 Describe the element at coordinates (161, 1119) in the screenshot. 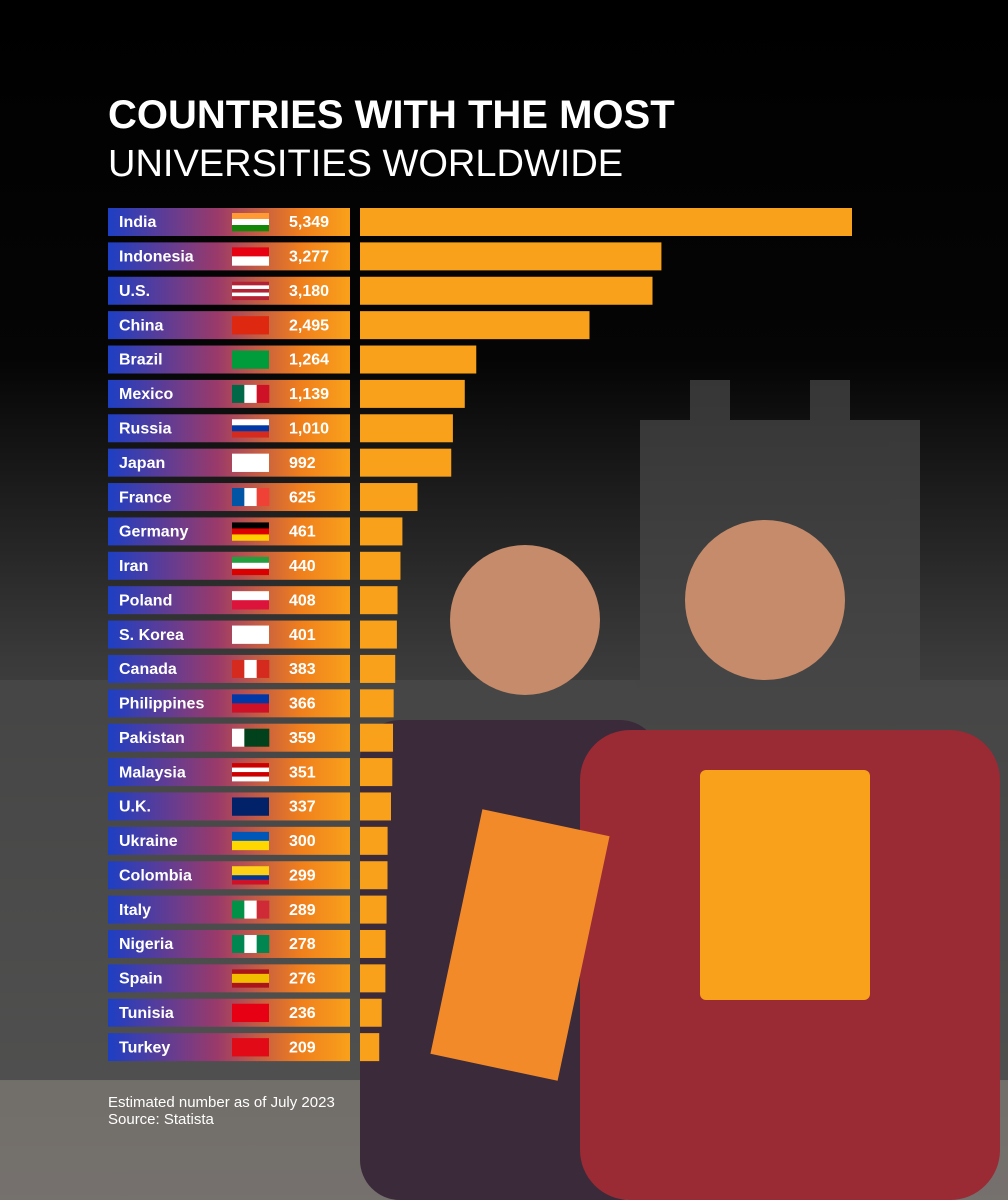

I see `source: Source: Statista` at that location.